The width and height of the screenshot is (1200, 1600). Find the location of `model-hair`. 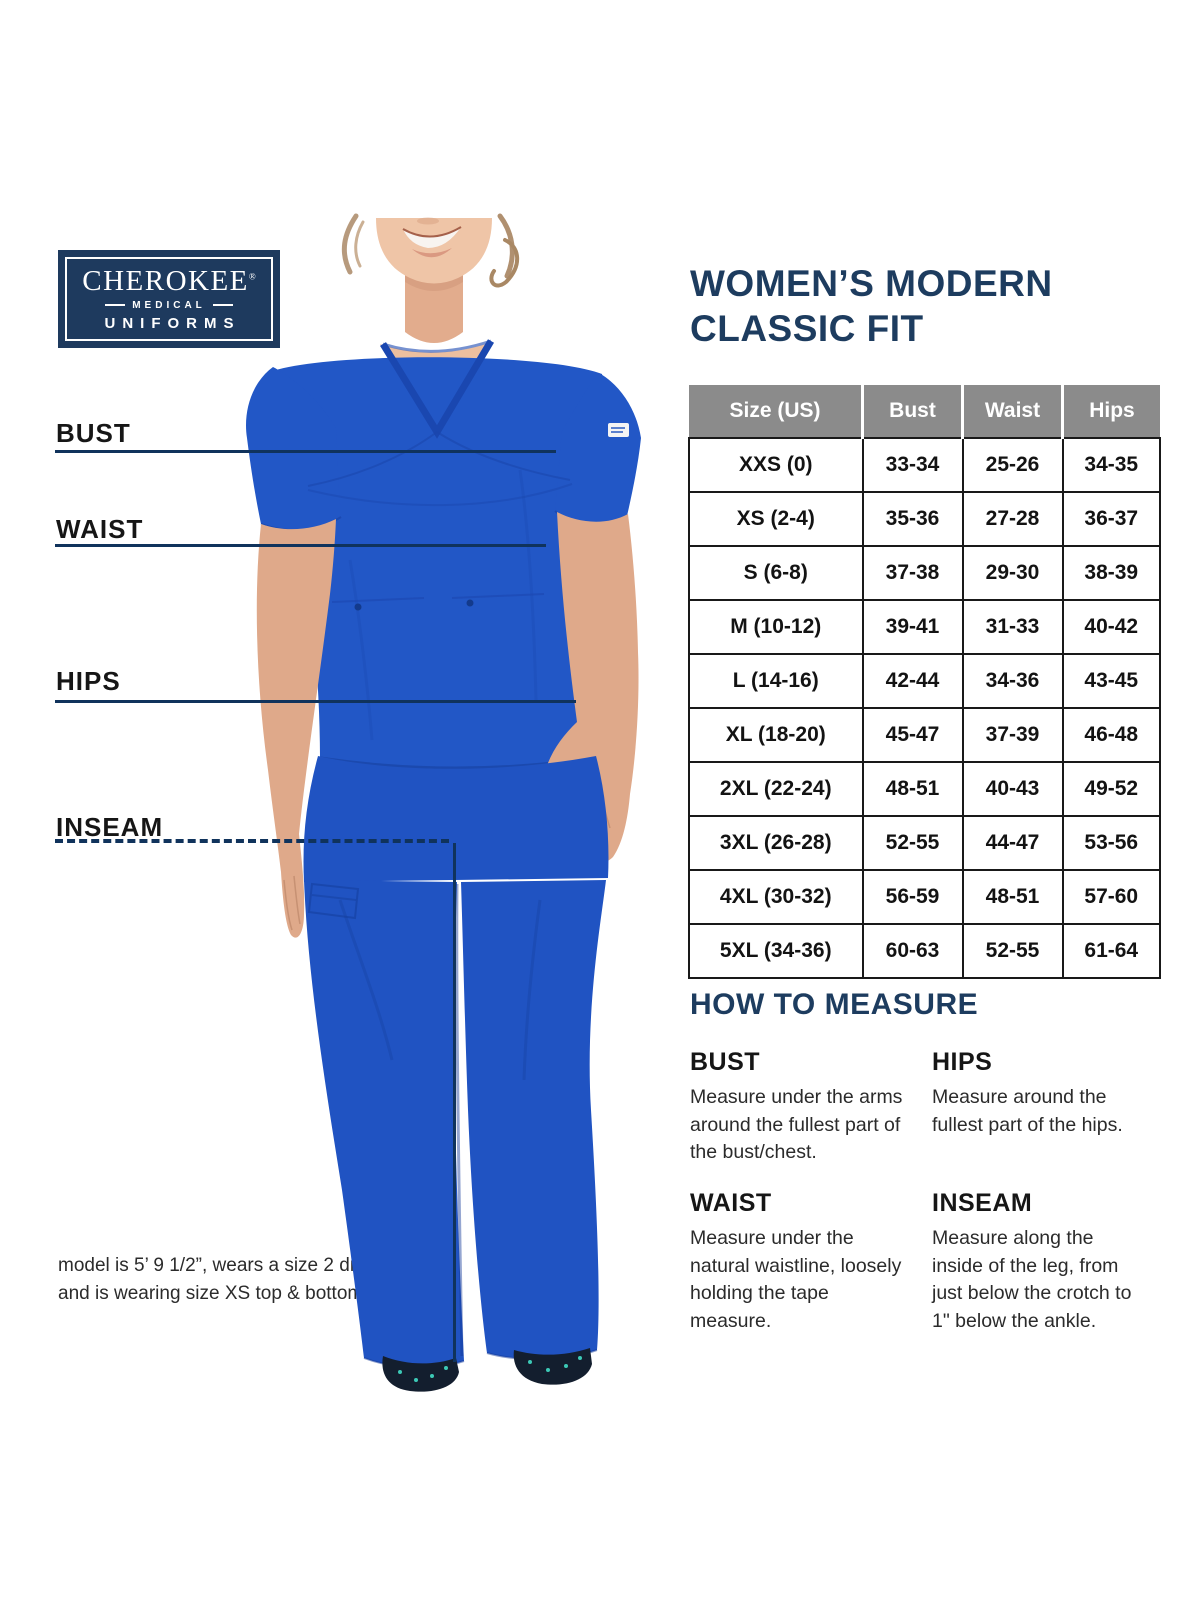

model-hair is located at coordinates (430, 250).